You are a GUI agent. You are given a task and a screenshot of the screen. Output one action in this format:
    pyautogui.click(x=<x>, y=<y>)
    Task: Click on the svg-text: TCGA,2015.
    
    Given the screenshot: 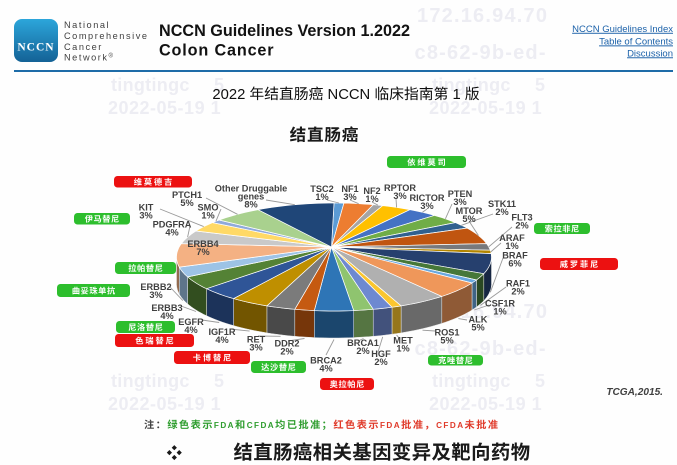 What is the action you would take?
    pyautogui.click(x=634, y=392)
    